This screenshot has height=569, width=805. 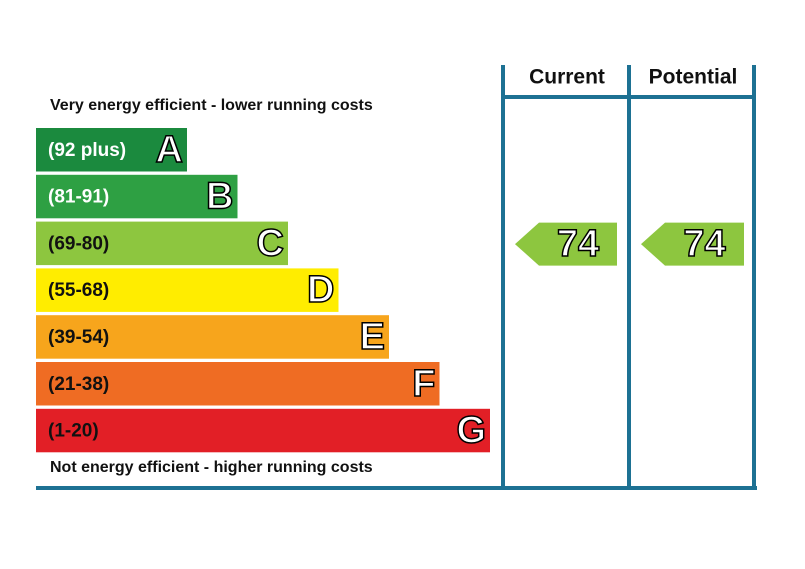 What do you see at coordinates (471, 431) in the screenshot?
I see `band-letter: G` at bounding box center [471, 431].